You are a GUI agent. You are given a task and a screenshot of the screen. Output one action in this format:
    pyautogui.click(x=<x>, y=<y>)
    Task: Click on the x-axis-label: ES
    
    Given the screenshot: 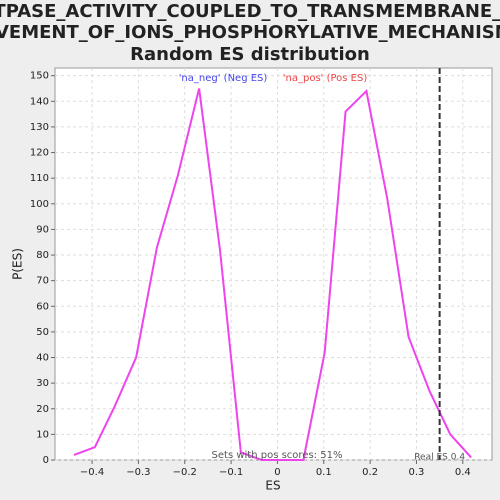 What is the action you would take?
    pyautogui.click(x=272, y=486)
    